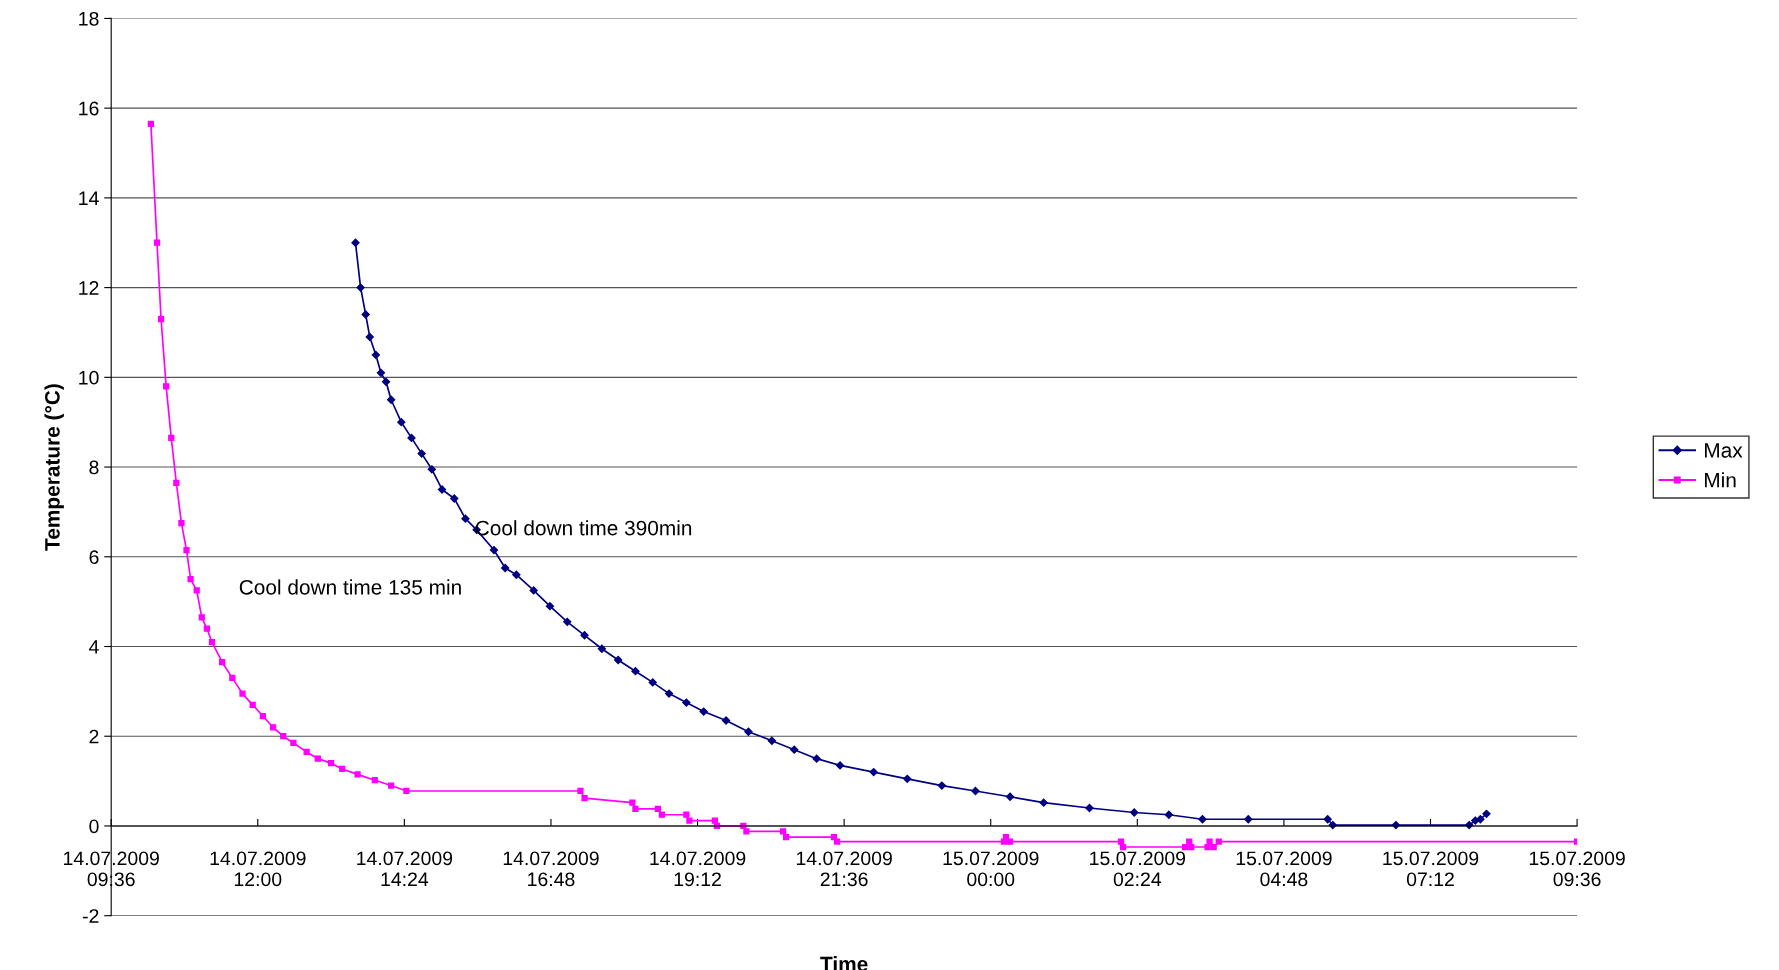  What do you see at coordinates (1577, 869) in the screenshot?
I see `x-tick-label: 15.07.2009 09:36` at bounding box center [1577, 869].